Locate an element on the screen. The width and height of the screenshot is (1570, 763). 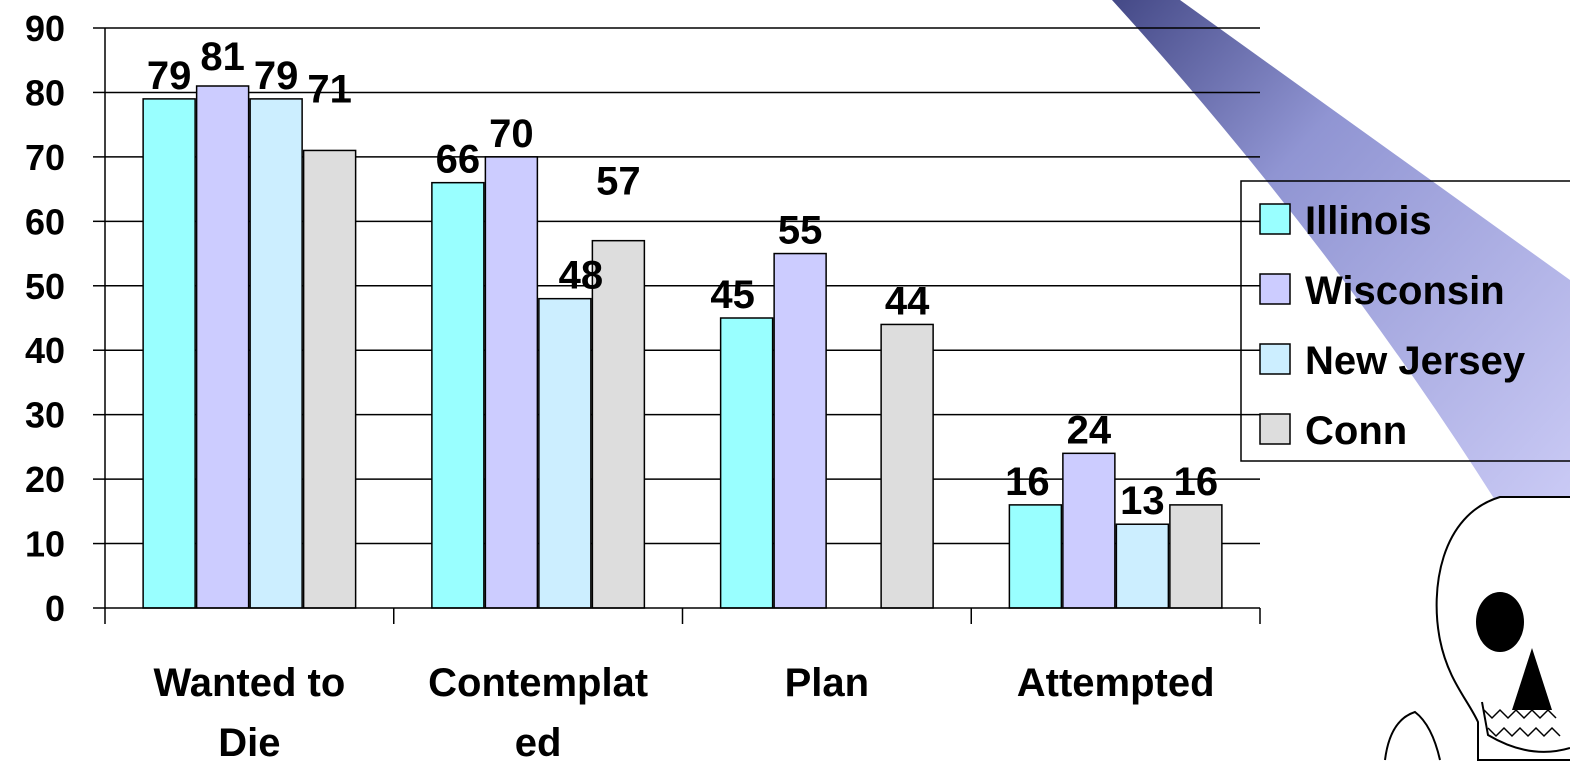
y-tick-label: 90 is located at coordinates (45, 28).